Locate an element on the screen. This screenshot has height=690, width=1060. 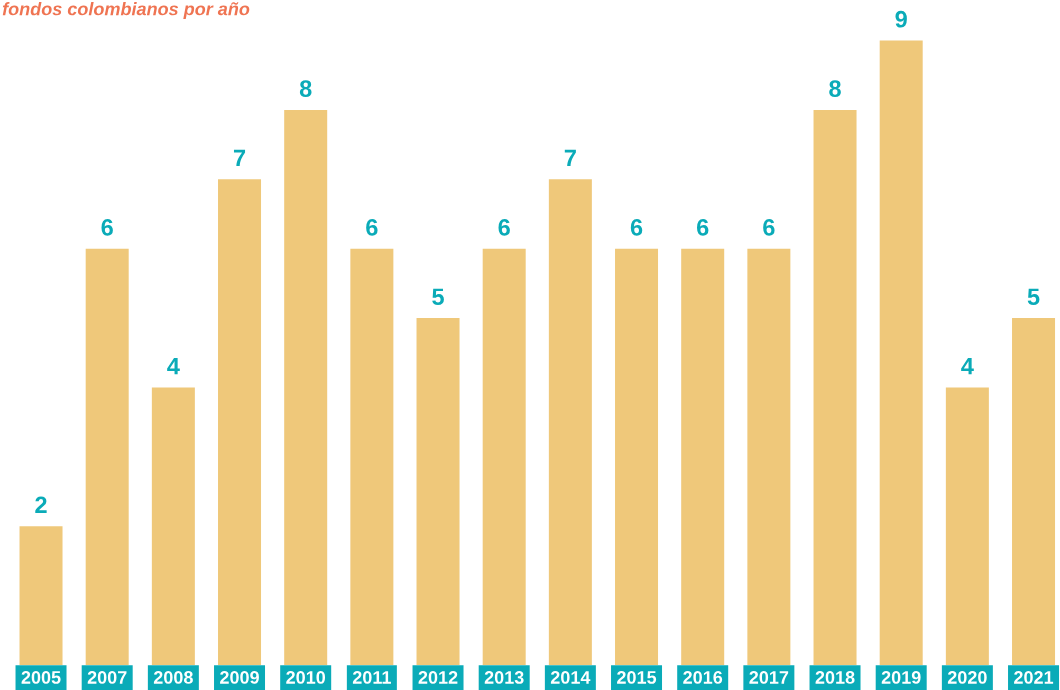
x-tick-label: 2013 is located at coordinates (504, 677).